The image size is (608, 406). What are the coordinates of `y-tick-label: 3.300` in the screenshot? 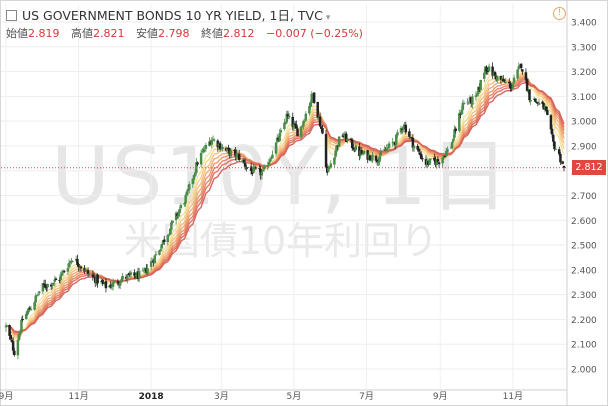 It's located at (584, 48).